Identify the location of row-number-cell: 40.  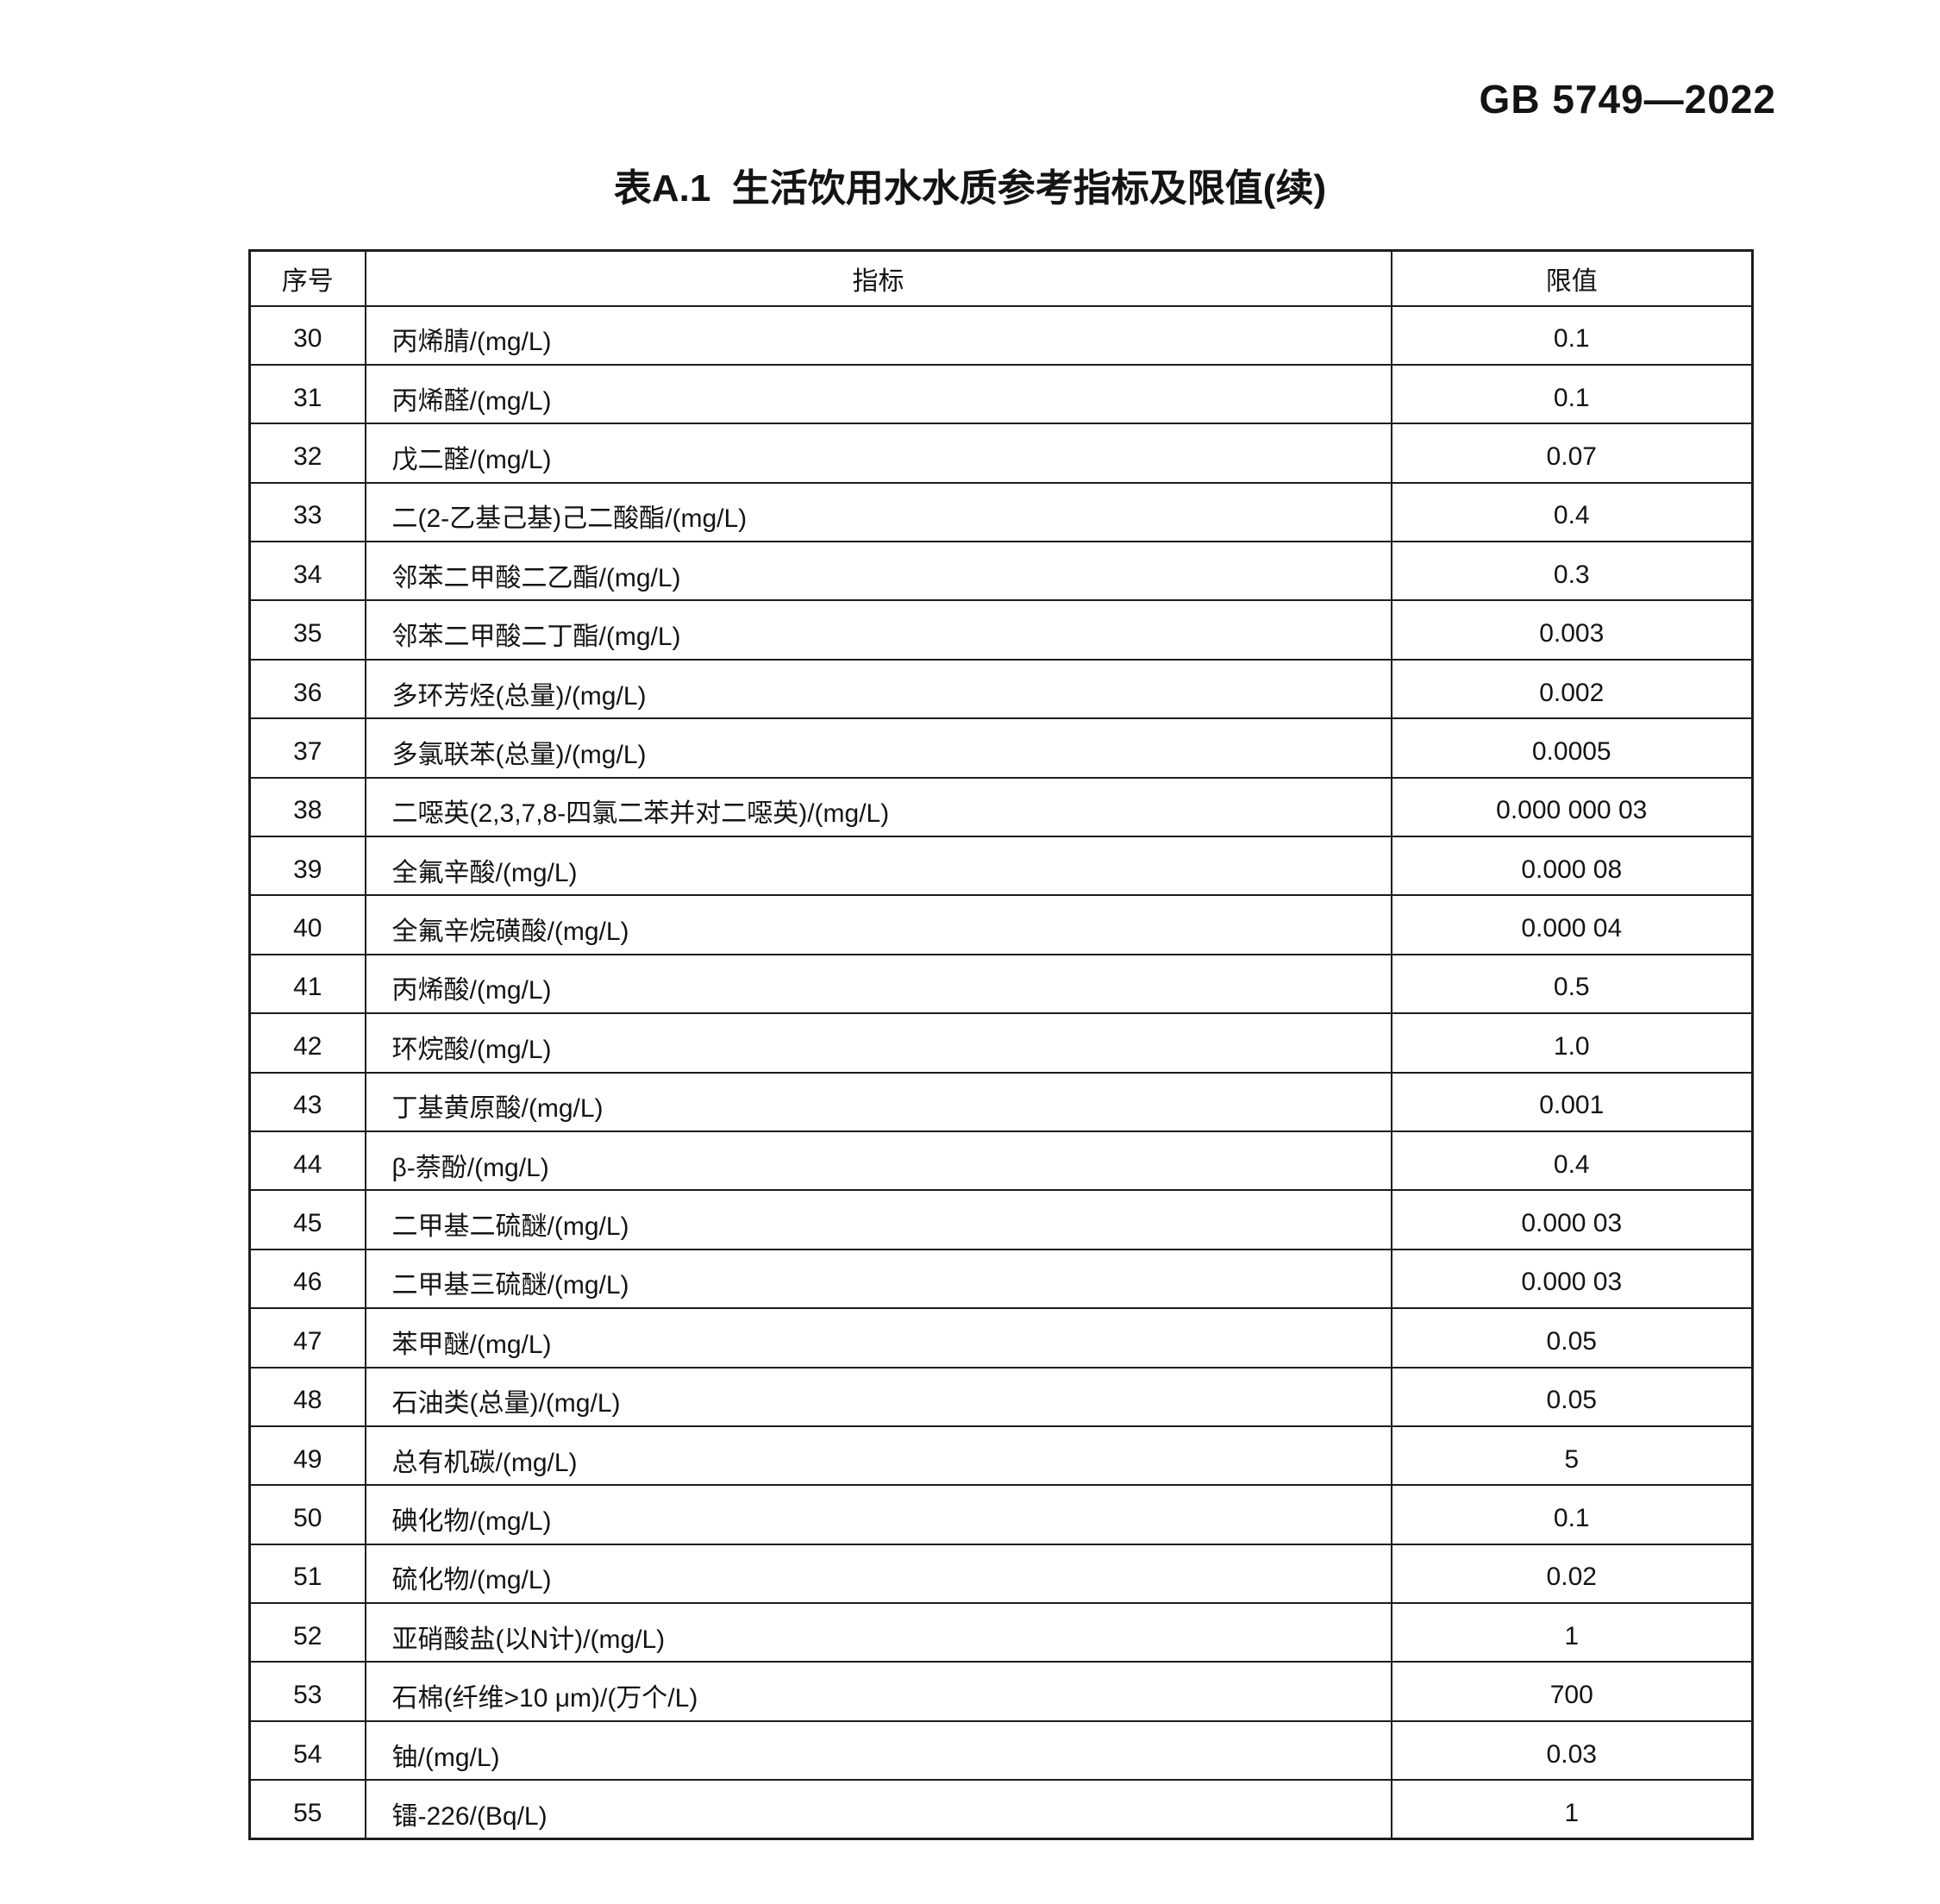
(307, 925).